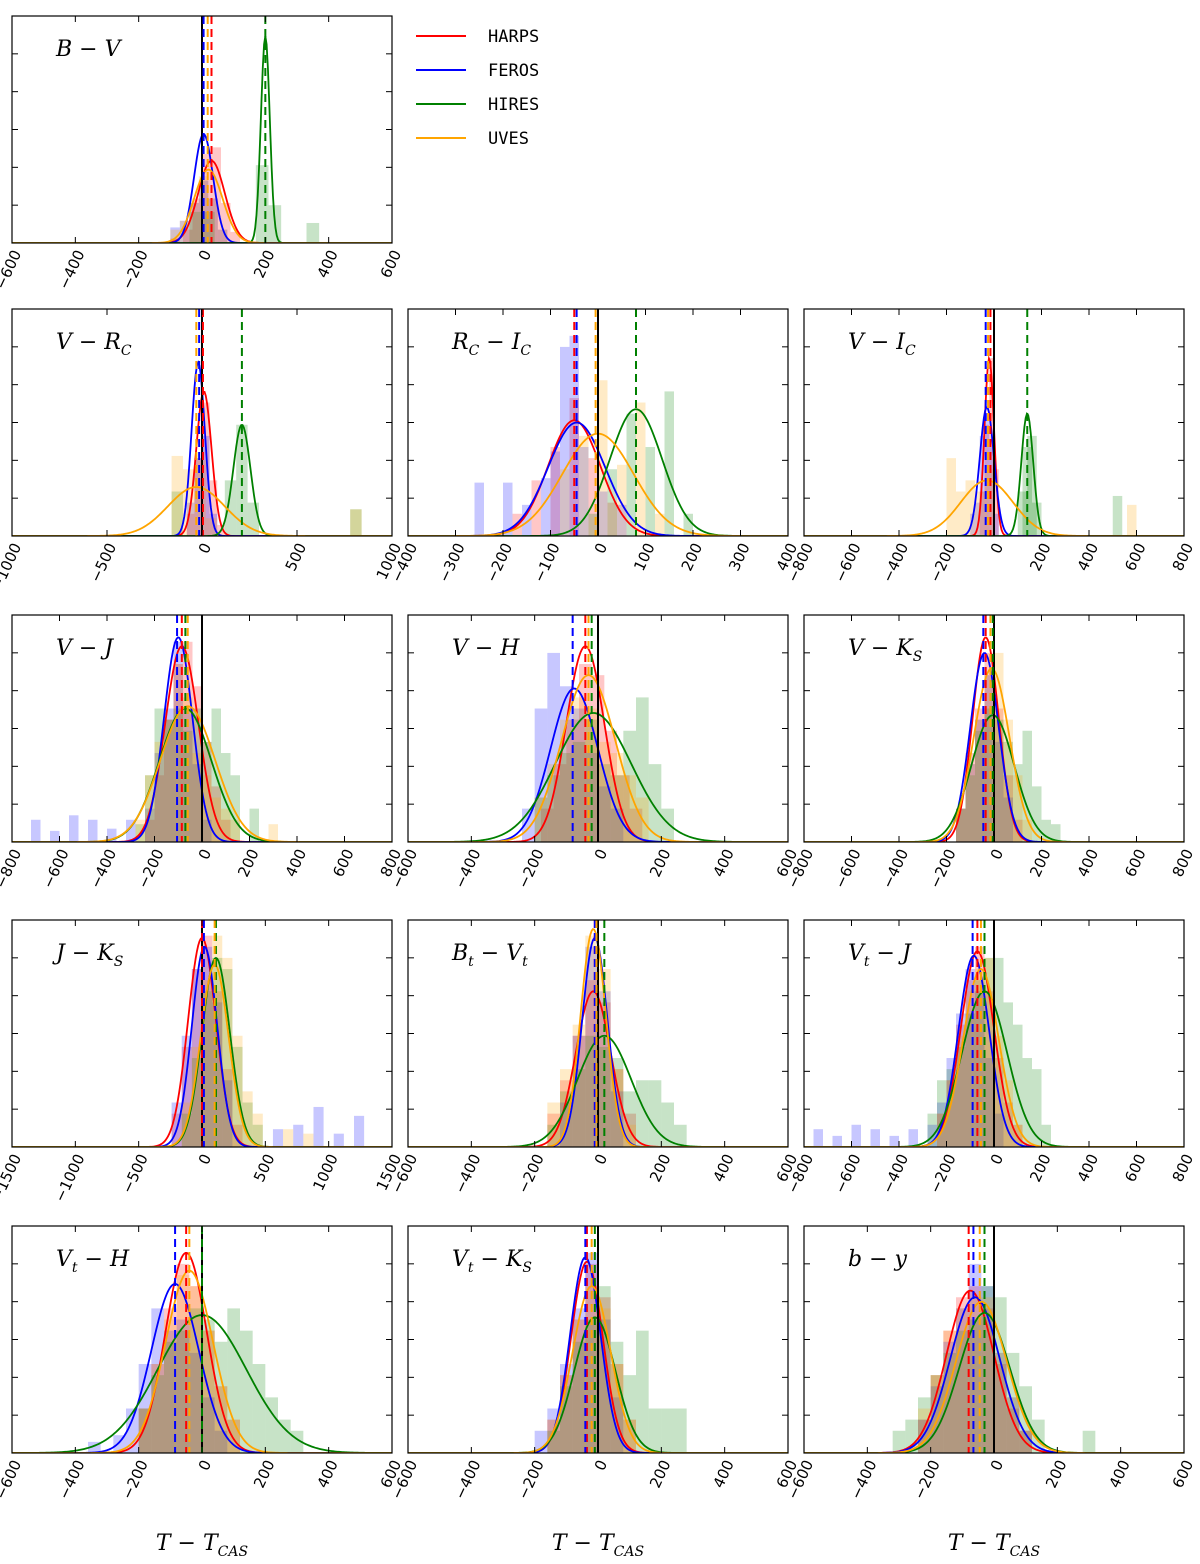 This screenshot has width=1200, height=1564. What do you see at coordinates (477, 105) in the screenshot?
I see `legend-item-hires: HIRES` at bounding box center [477, 105].